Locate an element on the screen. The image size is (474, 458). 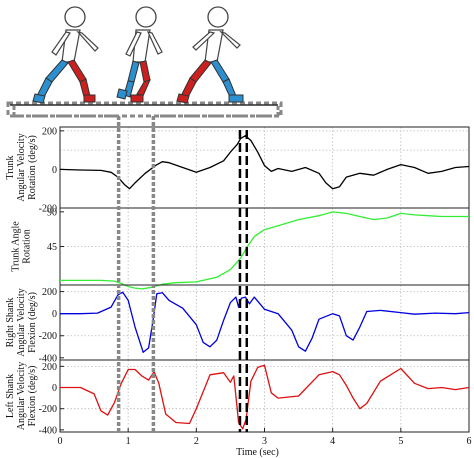
x-tick-label: 2 is located at coordinates (196, 441).